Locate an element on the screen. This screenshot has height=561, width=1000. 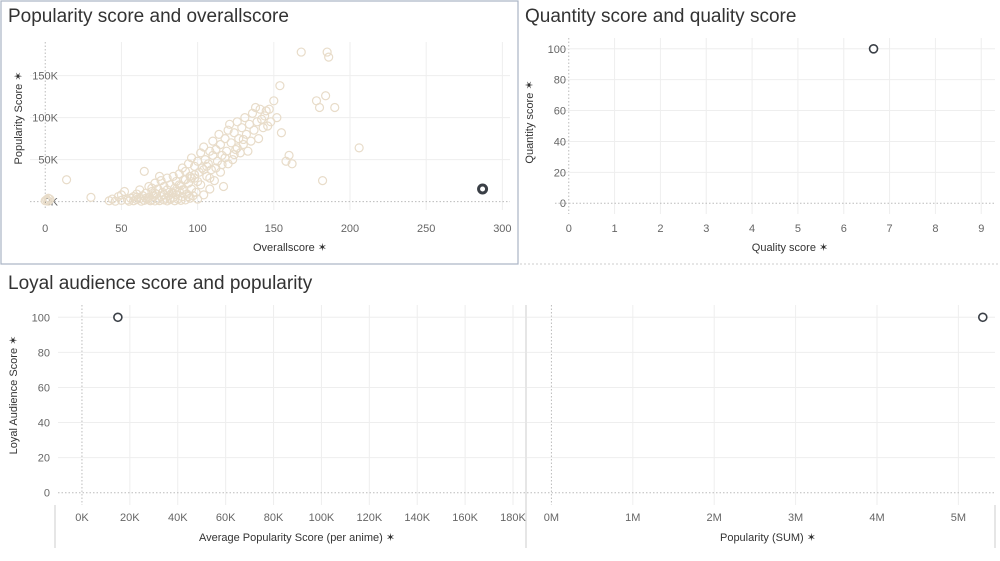
x-tick-label: 8 is located at coordinates (935, 229).